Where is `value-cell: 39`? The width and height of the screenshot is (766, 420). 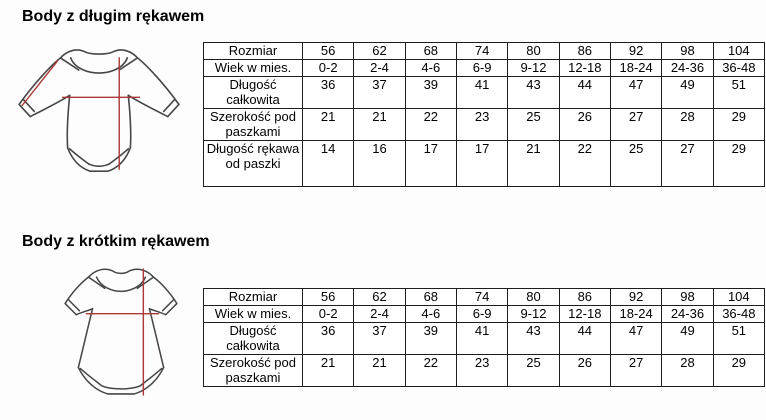
value-cell: 39 is located at coordinates (430, 338).